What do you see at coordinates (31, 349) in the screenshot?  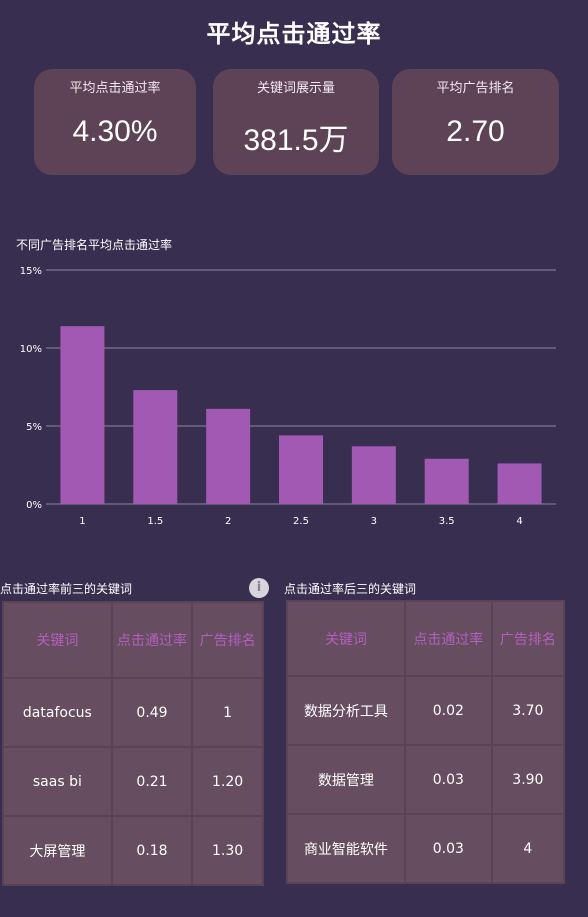 I see `y-tick-label: 10%` at bounding box center [31, 349].